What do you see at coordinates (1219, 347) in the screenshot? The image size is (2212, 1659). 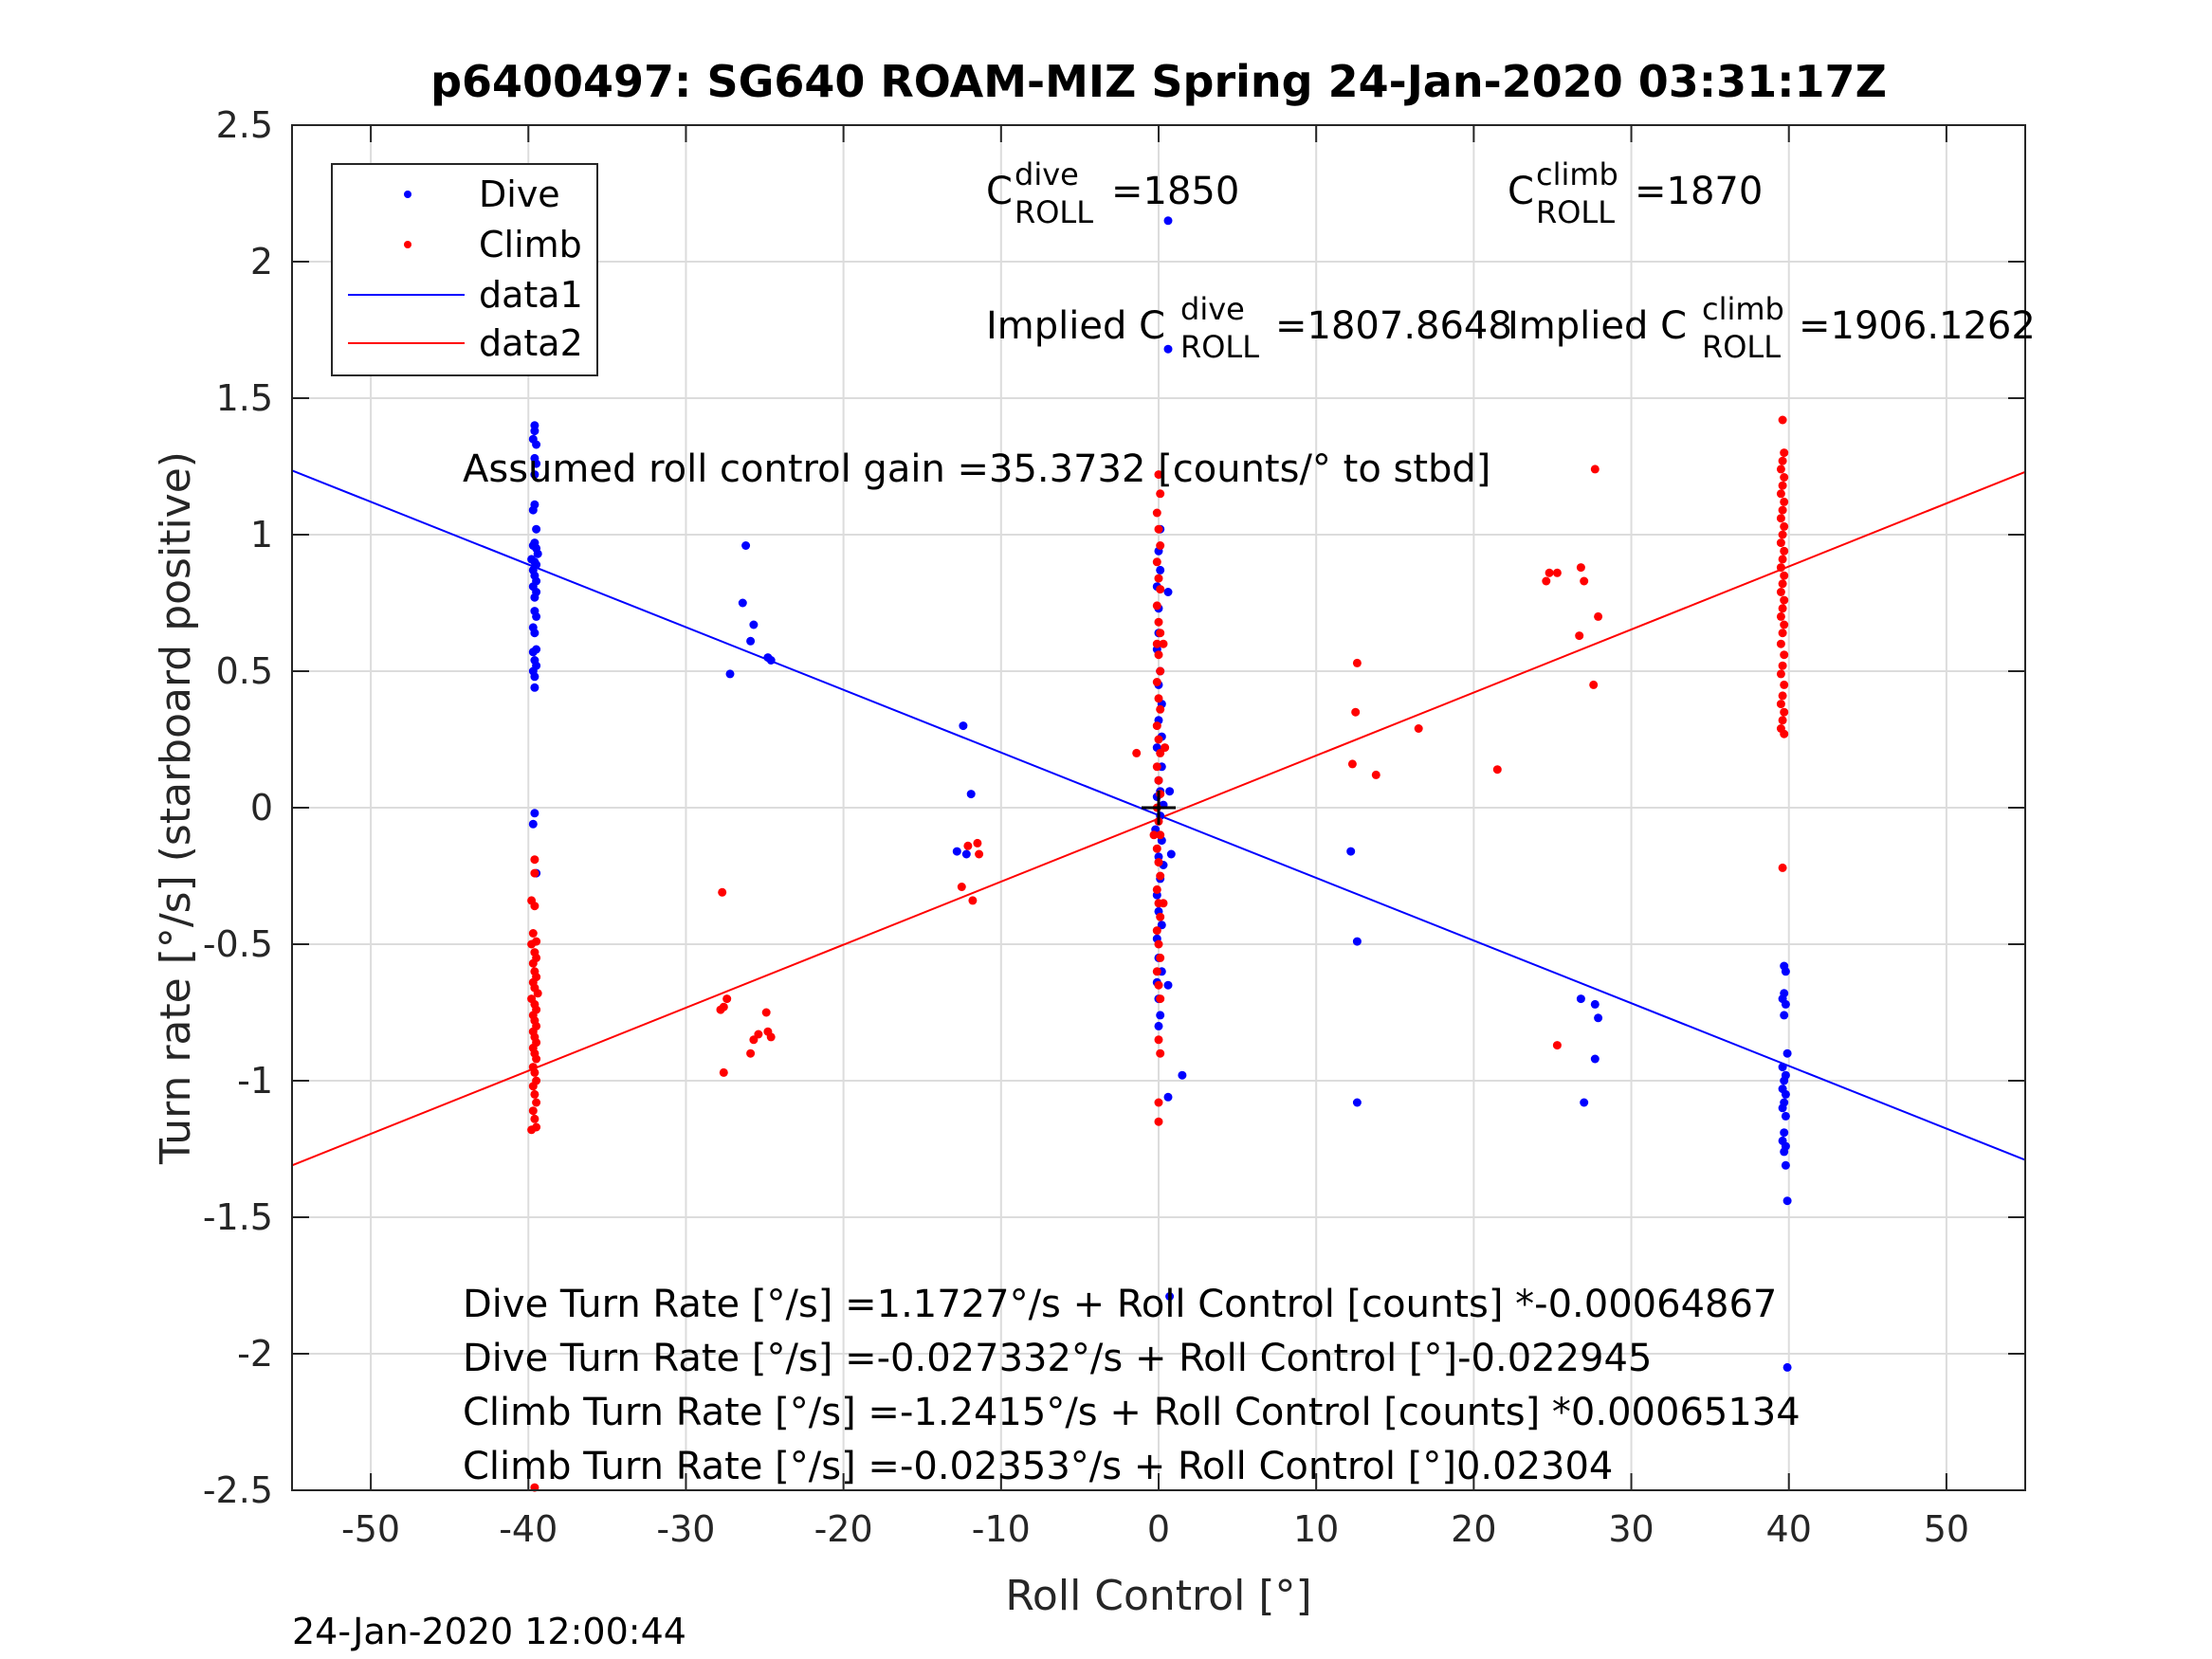 I see `annotation-implied-dive-sub: ROLL` at bounding box center [1219, 347].